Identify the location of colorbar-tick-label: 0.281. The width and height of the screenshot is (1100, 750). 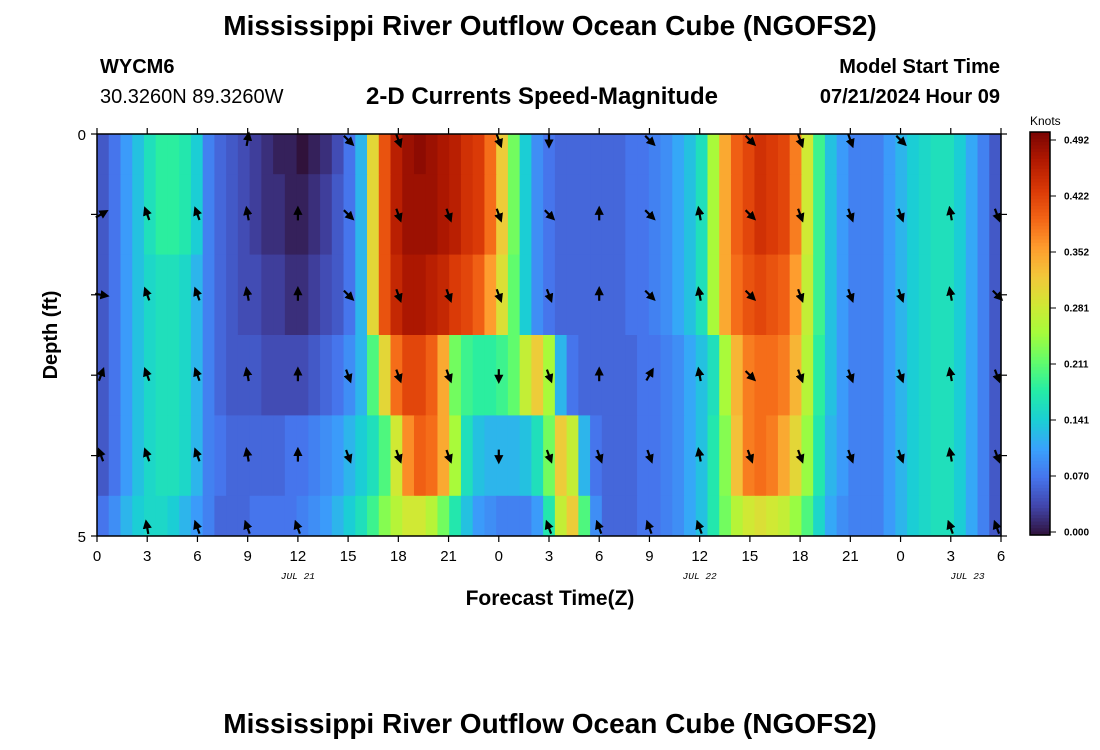
(1076, 309).